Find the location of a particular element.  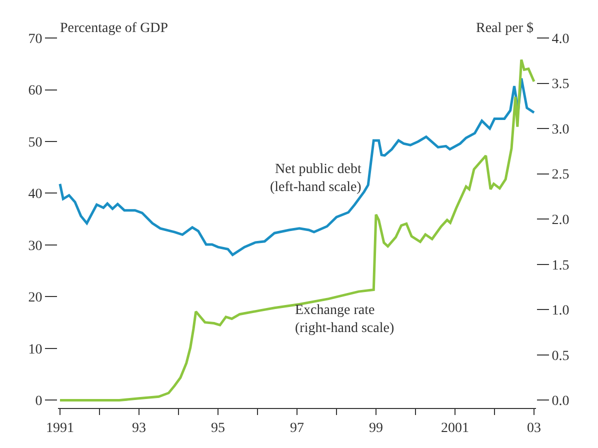

series-label: Net public debt (left-hand scale) is located at coordinates (316, 179).